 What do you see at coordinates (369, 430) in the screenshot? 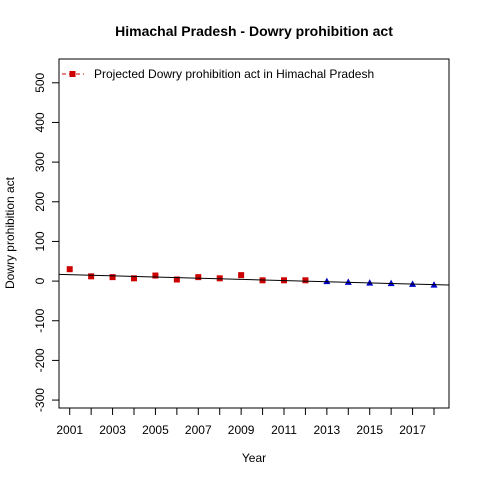
I see `x-tick-label: 2015` at bounding box center [369, 430].